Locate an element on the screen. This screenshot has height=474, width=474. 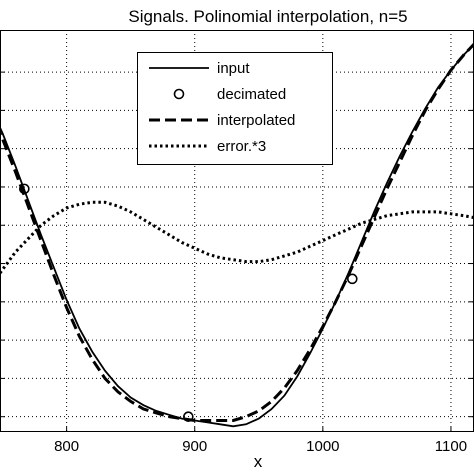
legend: input decimated interpolated error.*3 is located at coordinates (235, 108).